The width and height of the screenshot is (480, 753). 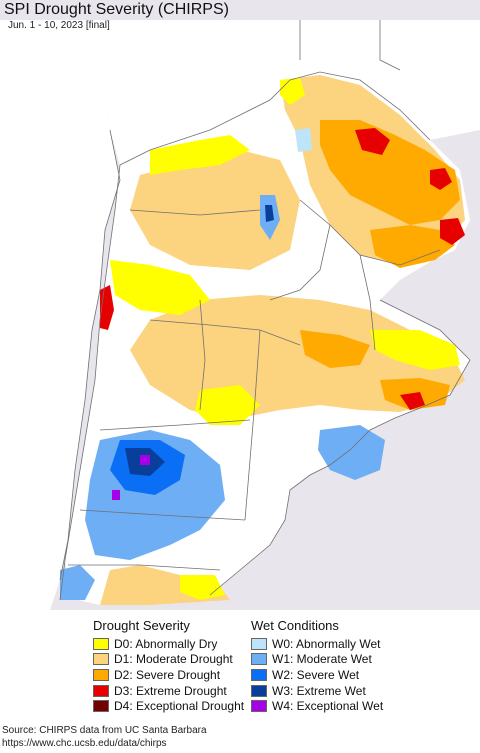 I want to click on legend-item-w4: W4: Exceptional Wet, so click(x=317, y=706).